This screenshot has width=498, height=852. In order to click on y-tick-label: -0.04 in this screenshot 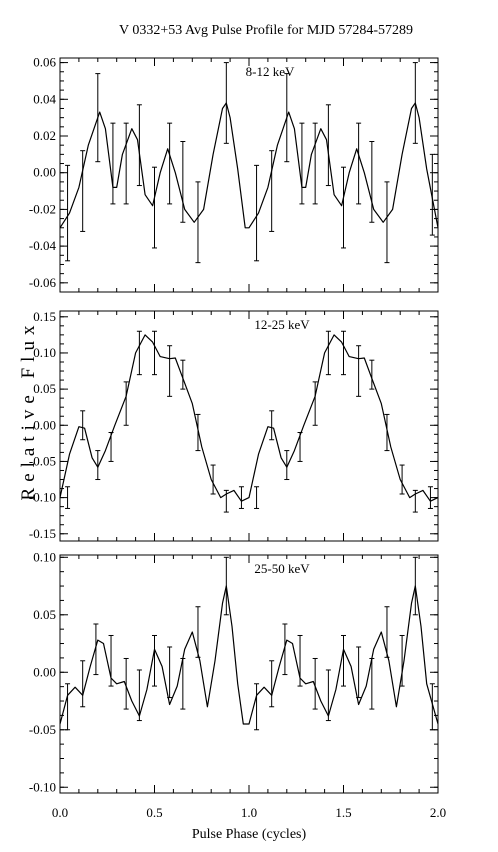, I will do `click(43, 245)`.